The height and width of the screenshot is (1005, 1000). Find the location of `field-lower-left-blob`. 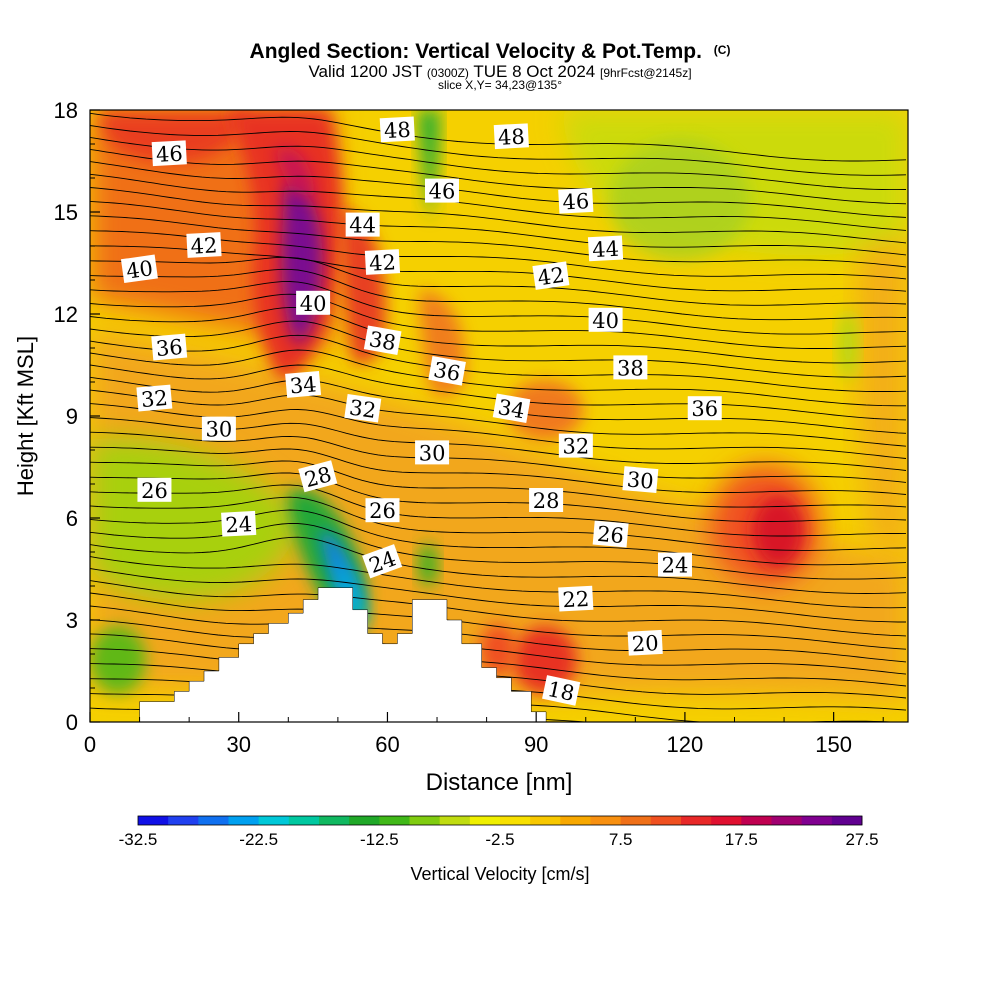

field-lower-left-blob is located at coordinates (118, 660).